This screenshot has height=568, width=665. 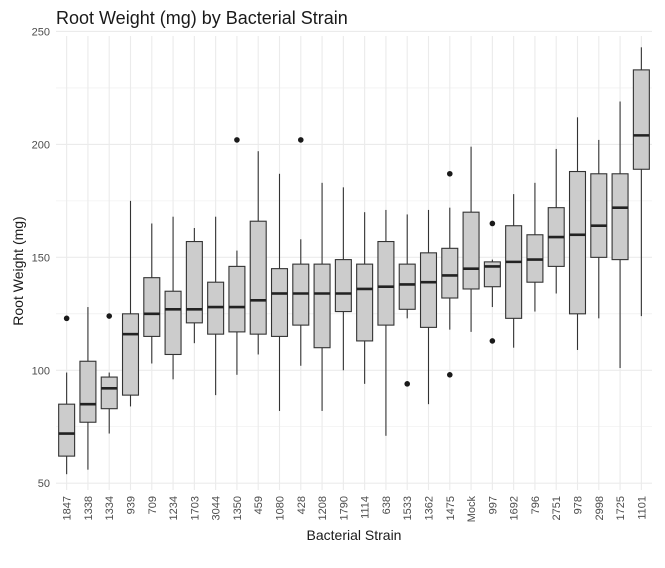 What do you see at coordinates (642, 508) in the screenshot?
I see `x-tick-label: 1101` at bounding box center [642, 508].